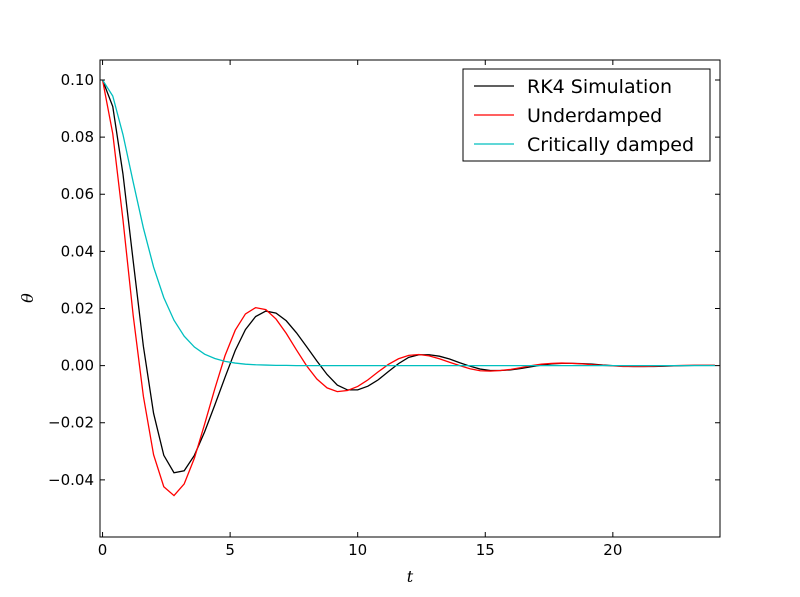  Describe the element at coordinates (71, 423) in the screenshot. I see `y-tick-label: −0.02` at that location.